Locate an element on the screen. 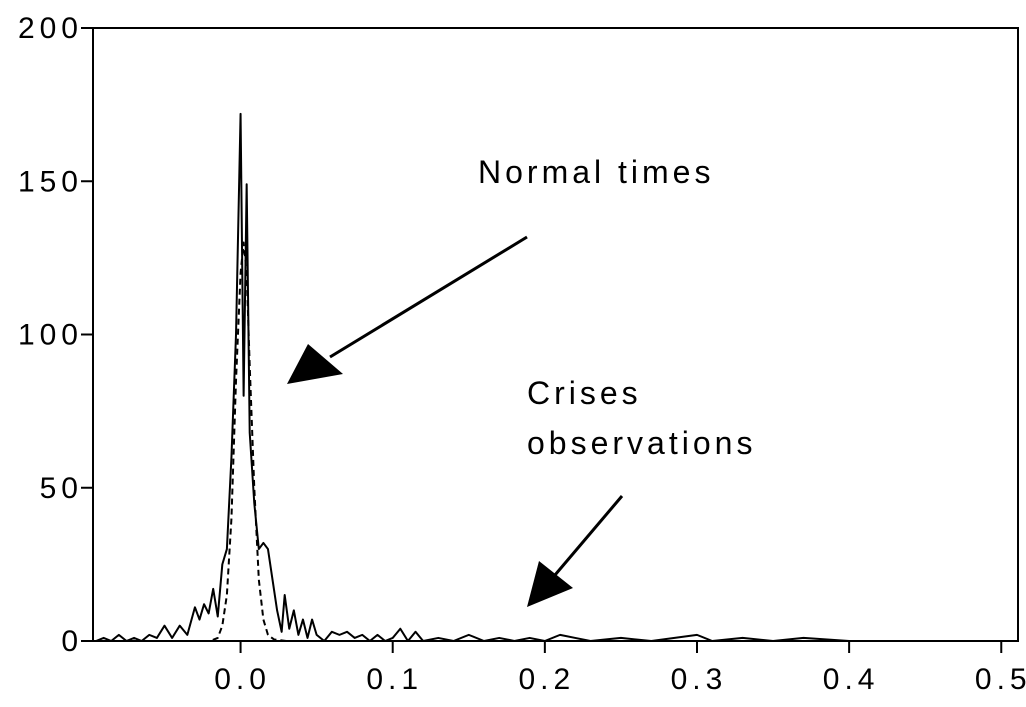 This screenshot has height=707, width=1026. x-tick-label: 0.1 is located at coordinates (394, 679).